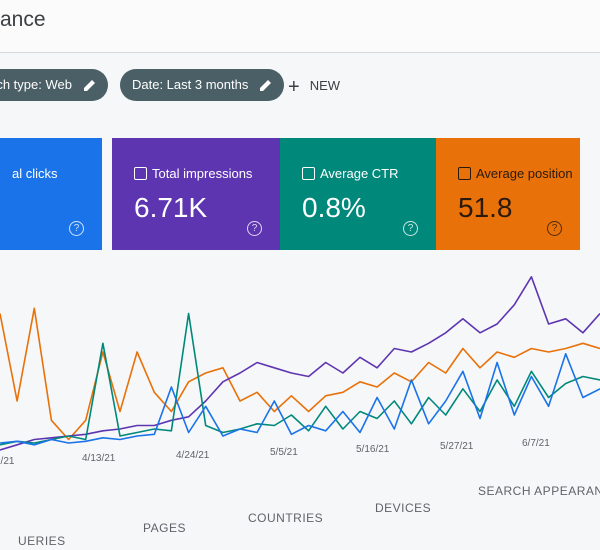  I want to click on new-button: + NEW, so click(314, 87).